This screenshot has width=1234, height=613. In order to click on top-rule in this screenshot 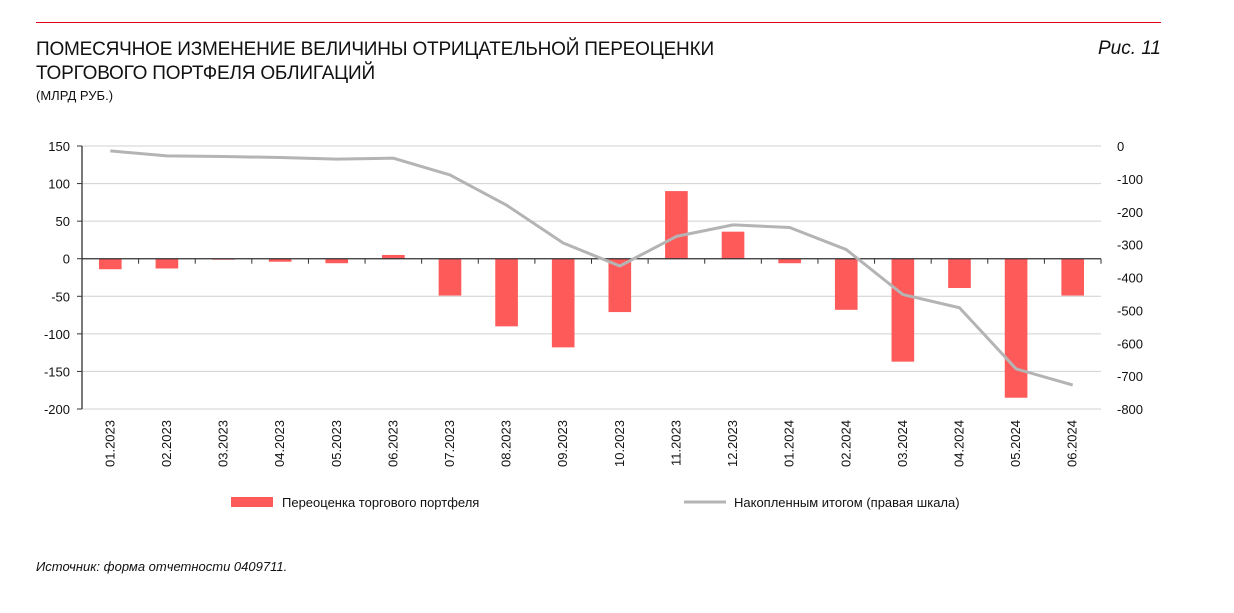, I will do `click(598, 22)`.